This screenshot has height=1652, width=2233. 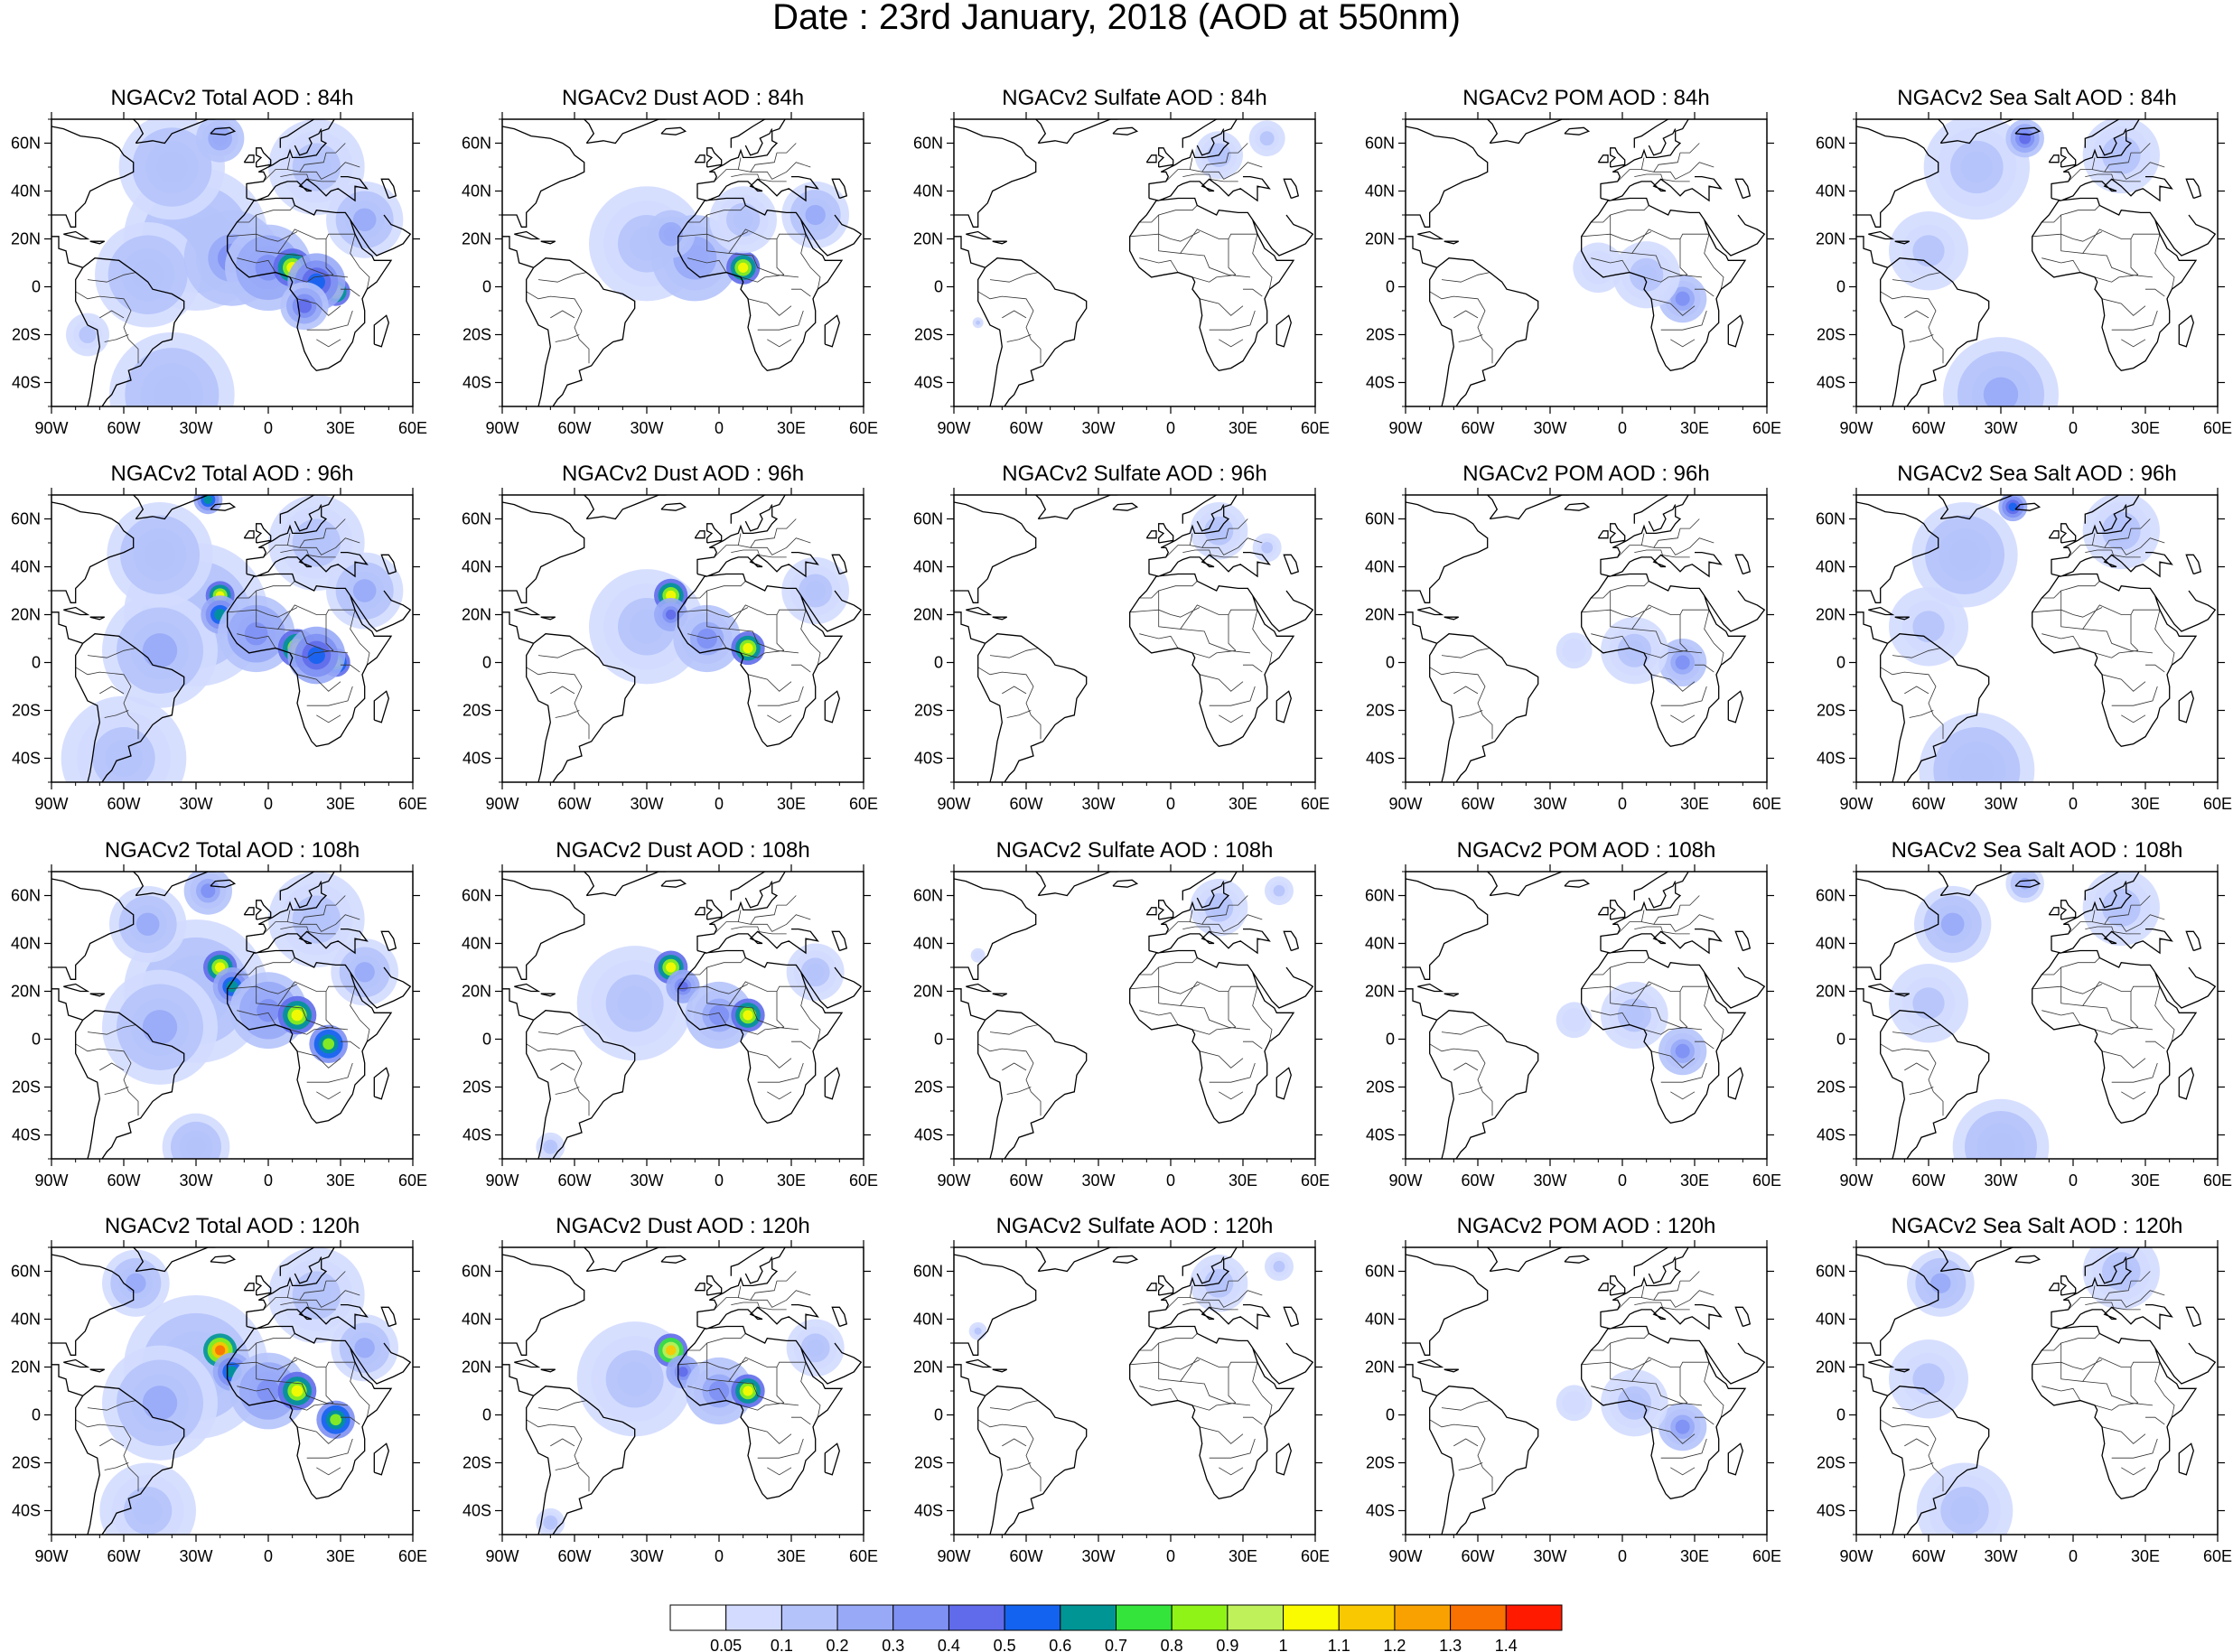 I want to click on colorbar-label: 0.3, so click(x=893, y=1644).